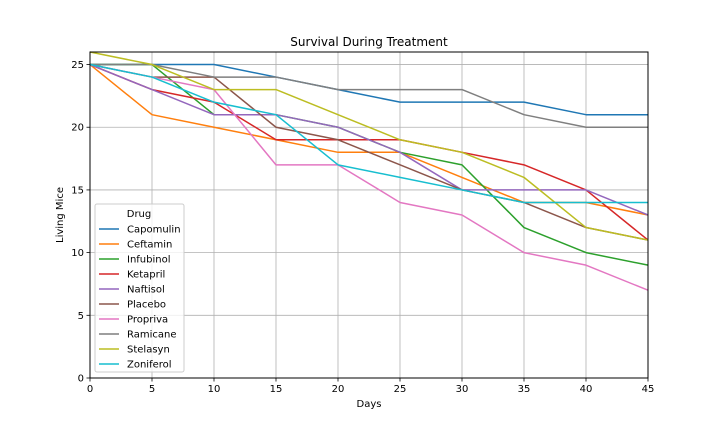  I want to click on legend-item: Stelasyn, so click(134, 350).